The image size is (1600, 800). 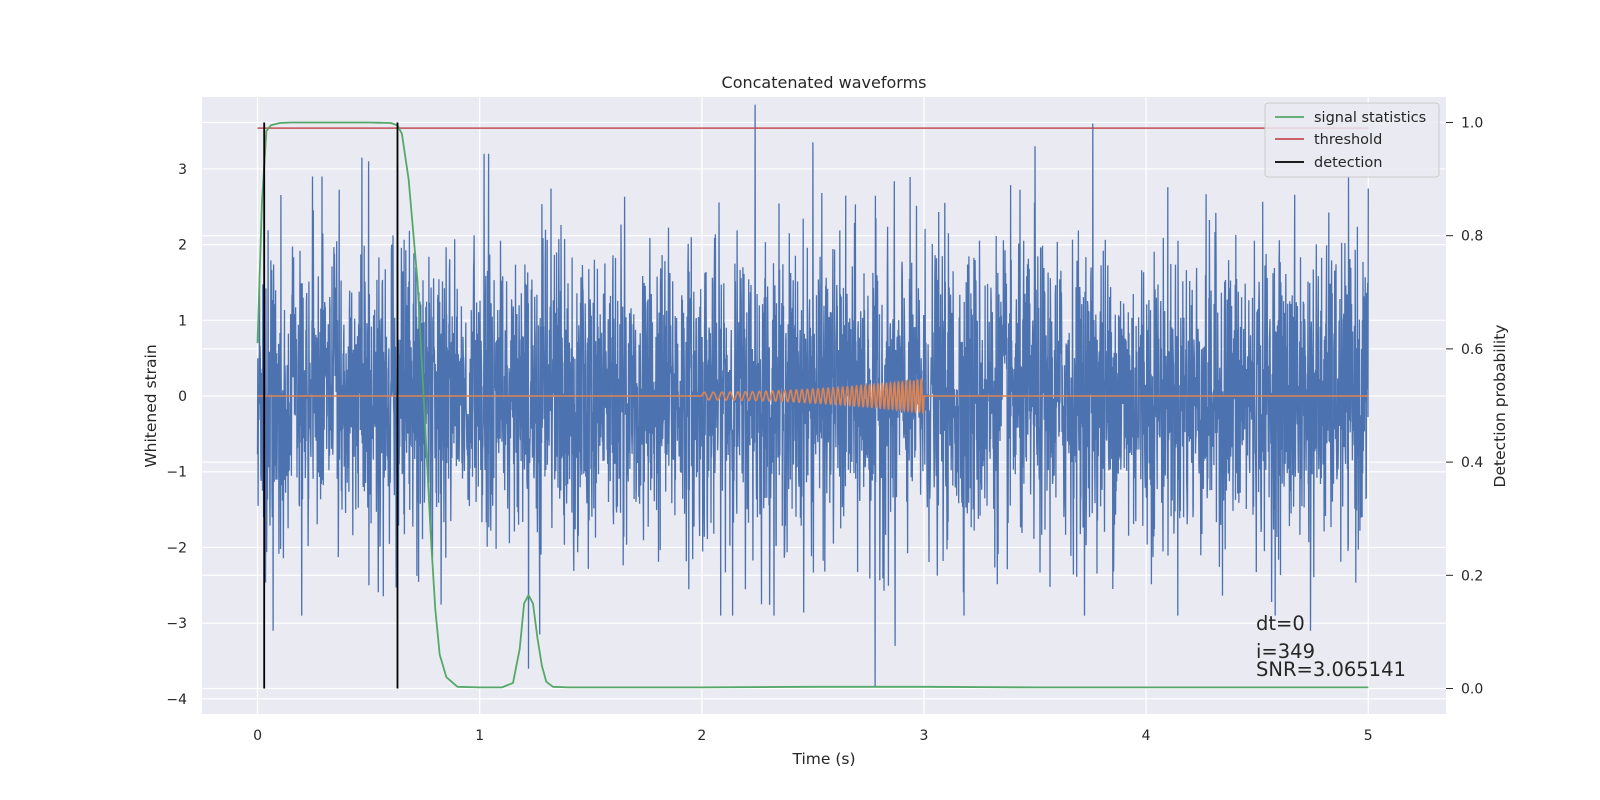 What do you see at coordinates (1500, 406) in the screenshot?
I see `y2-axis-label: Detection probability` at bounding box center [1500, 406].